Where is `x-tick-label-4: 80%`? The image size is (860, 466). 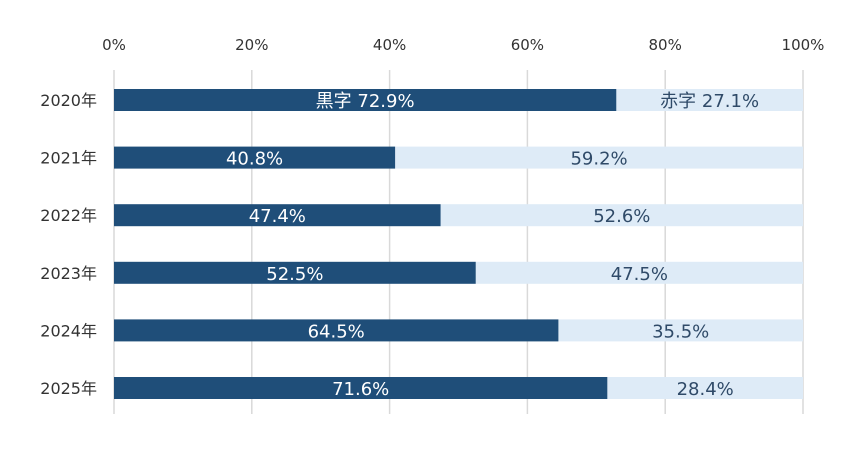 x-tick-label-4: 80% is located at coordinates (665, 45).